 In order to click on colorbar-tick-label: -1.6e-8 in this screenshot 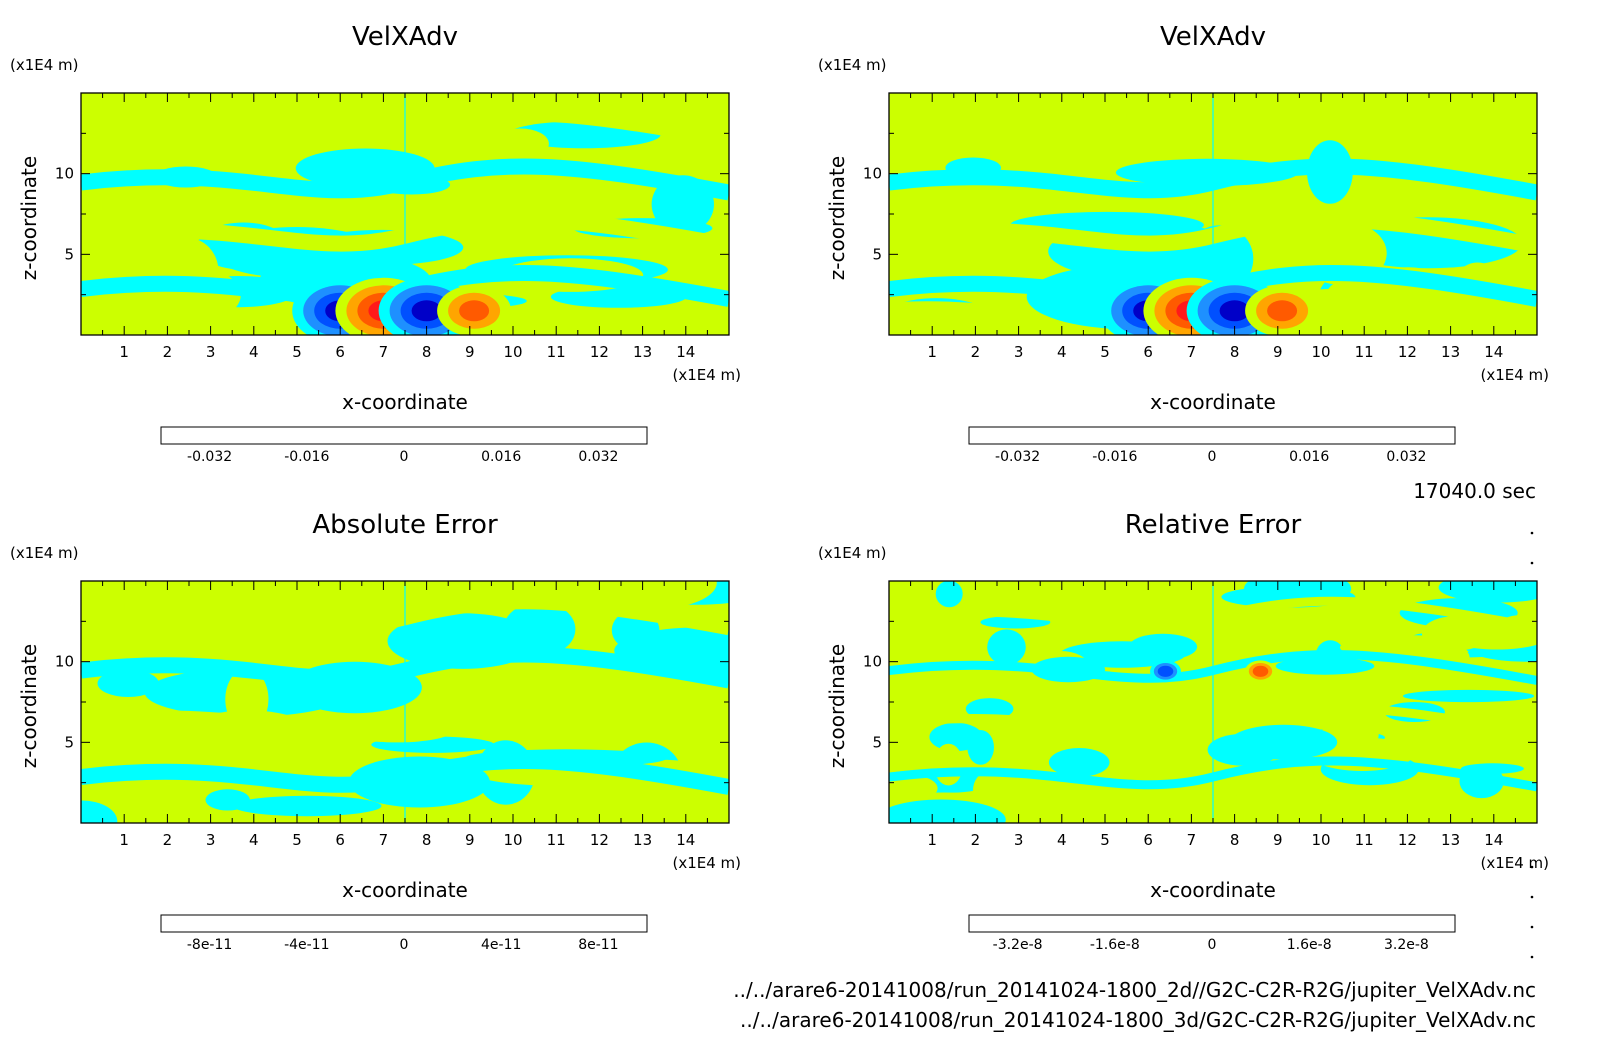, I will do `click(1115, 945)`.